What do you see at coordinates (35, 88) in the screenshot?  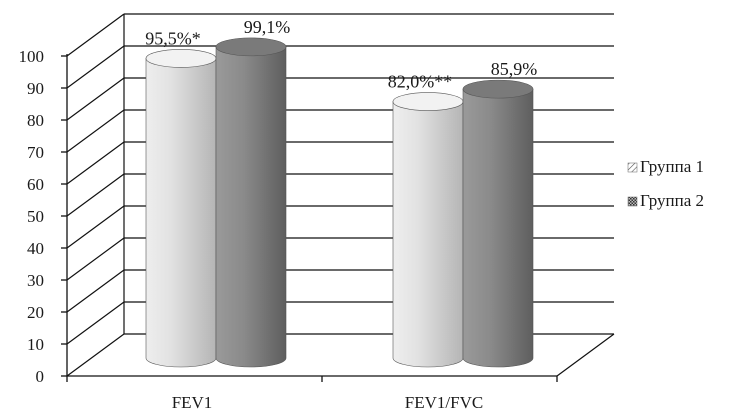 I see `y-tick-label: 90` at bounding box center [35, 88].